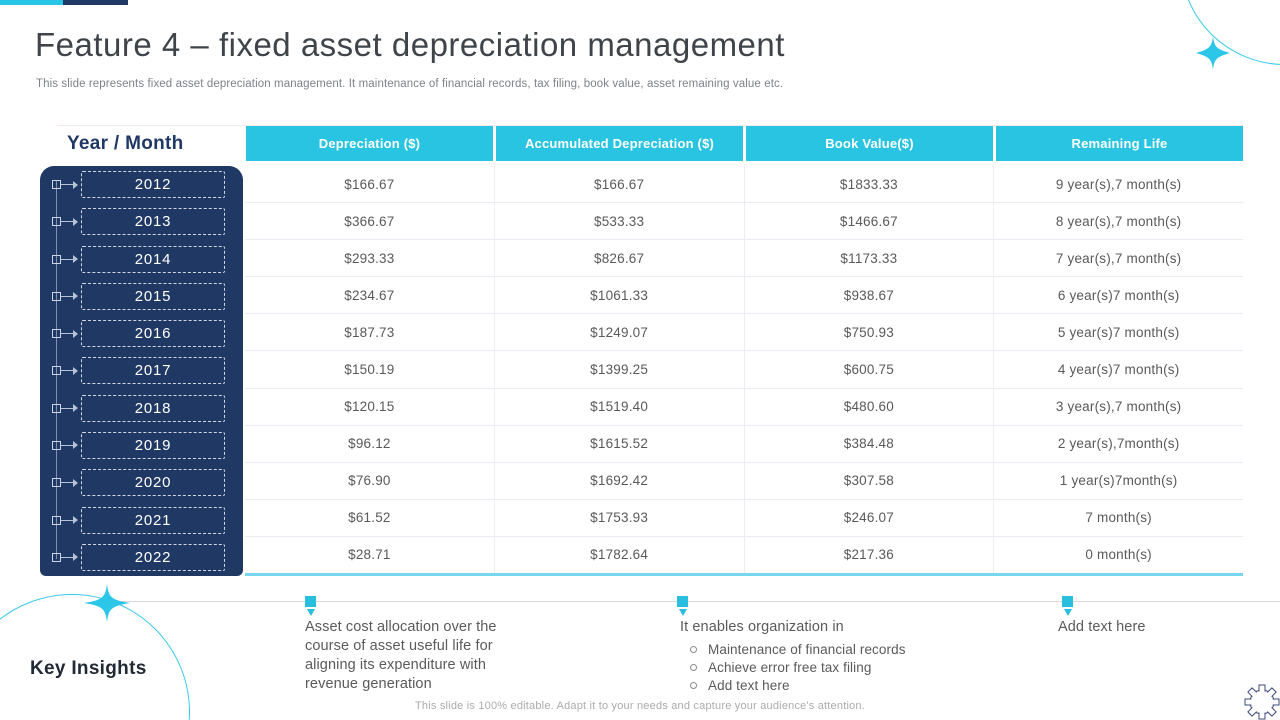 This screenshot has width=1280, height=720. Describe the element at coordinates (619, 143) in the screenshot. I see `column-header-accumulated-depreciation: Accumulated Depreciation ($)` at that location.